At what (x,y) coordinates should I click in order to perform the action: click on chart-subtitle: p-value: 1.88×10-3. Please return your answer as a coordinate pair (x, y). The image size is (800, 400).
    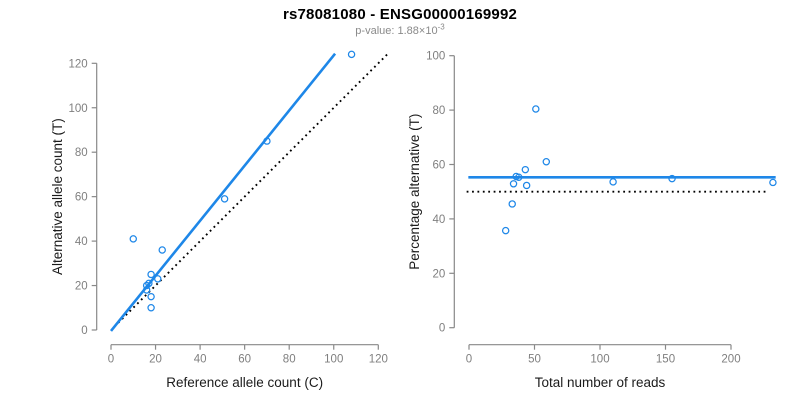
    Looking at the image, I should click on (400, 29).